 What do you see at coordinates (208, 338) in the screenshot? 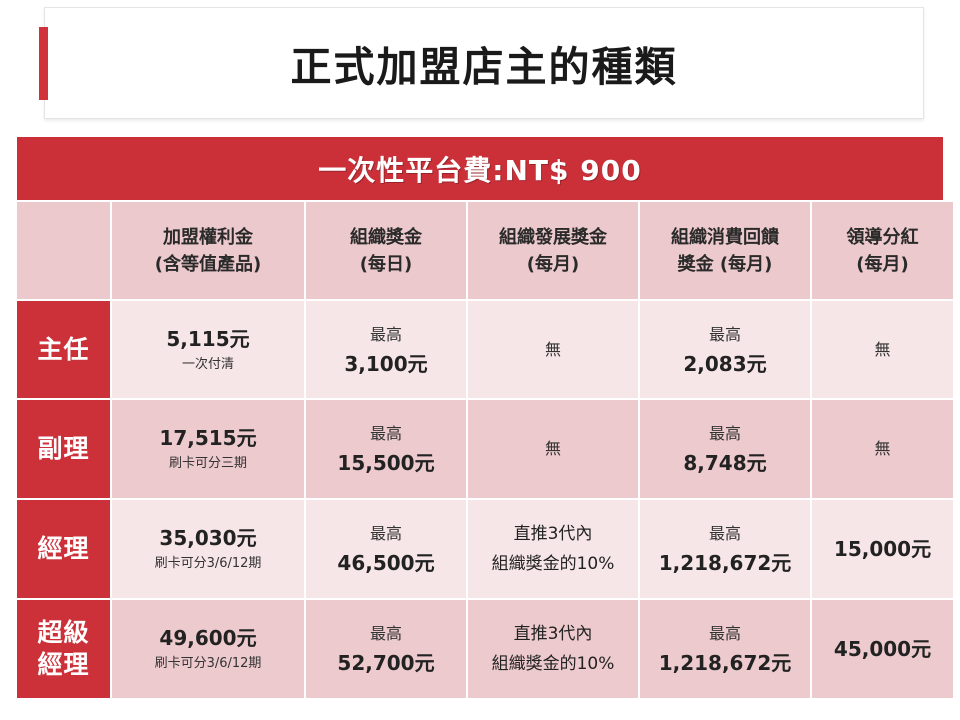
I see `fee-amount: 5,115元` at bounding box center [208, 338].